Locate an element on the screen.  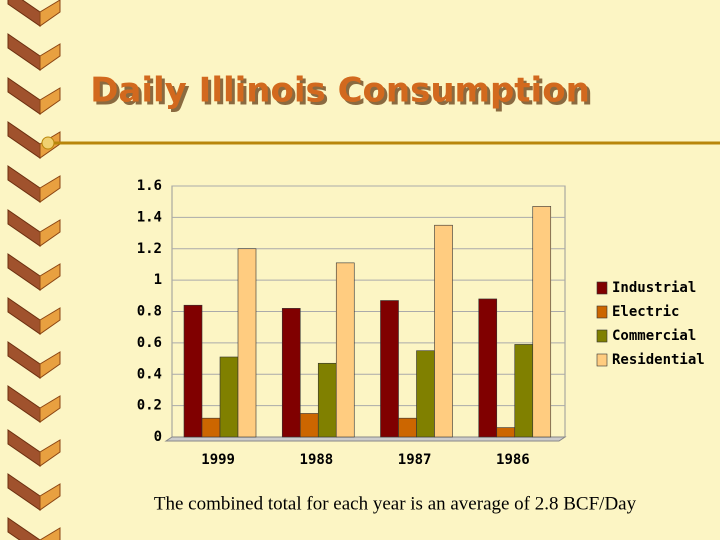
y-tick-label: 0.8 is located at coordinates (149, 312).